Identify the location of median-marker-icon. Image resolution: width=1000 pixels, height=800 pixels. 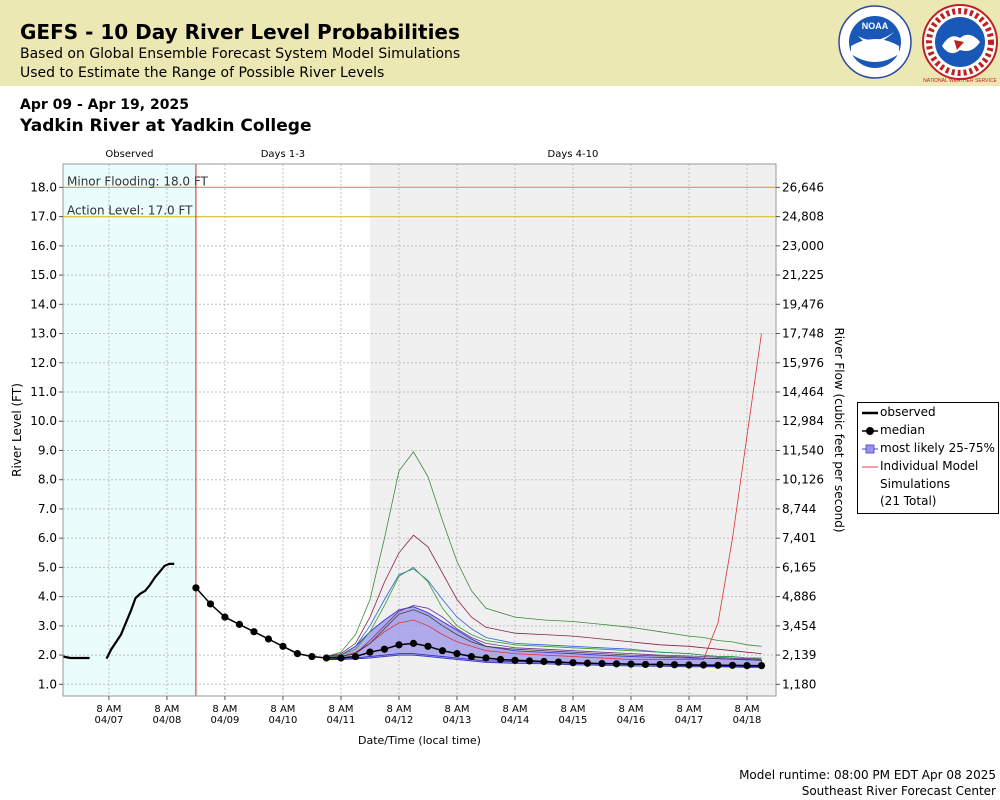
(870, 431).